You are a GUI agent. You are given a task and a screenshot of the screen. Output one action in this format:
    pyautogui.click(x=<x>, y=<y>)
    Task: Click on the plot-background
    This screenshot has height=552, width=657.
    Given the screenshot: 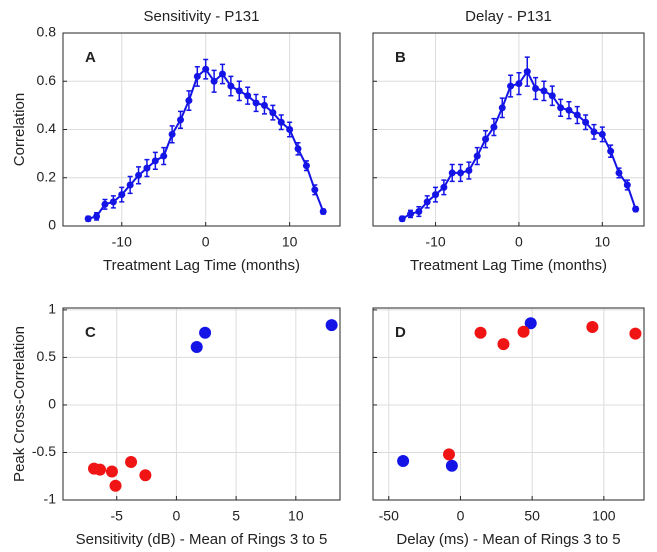 What is the action you would take?
    pyautogui.click(x=508, y=404)
    